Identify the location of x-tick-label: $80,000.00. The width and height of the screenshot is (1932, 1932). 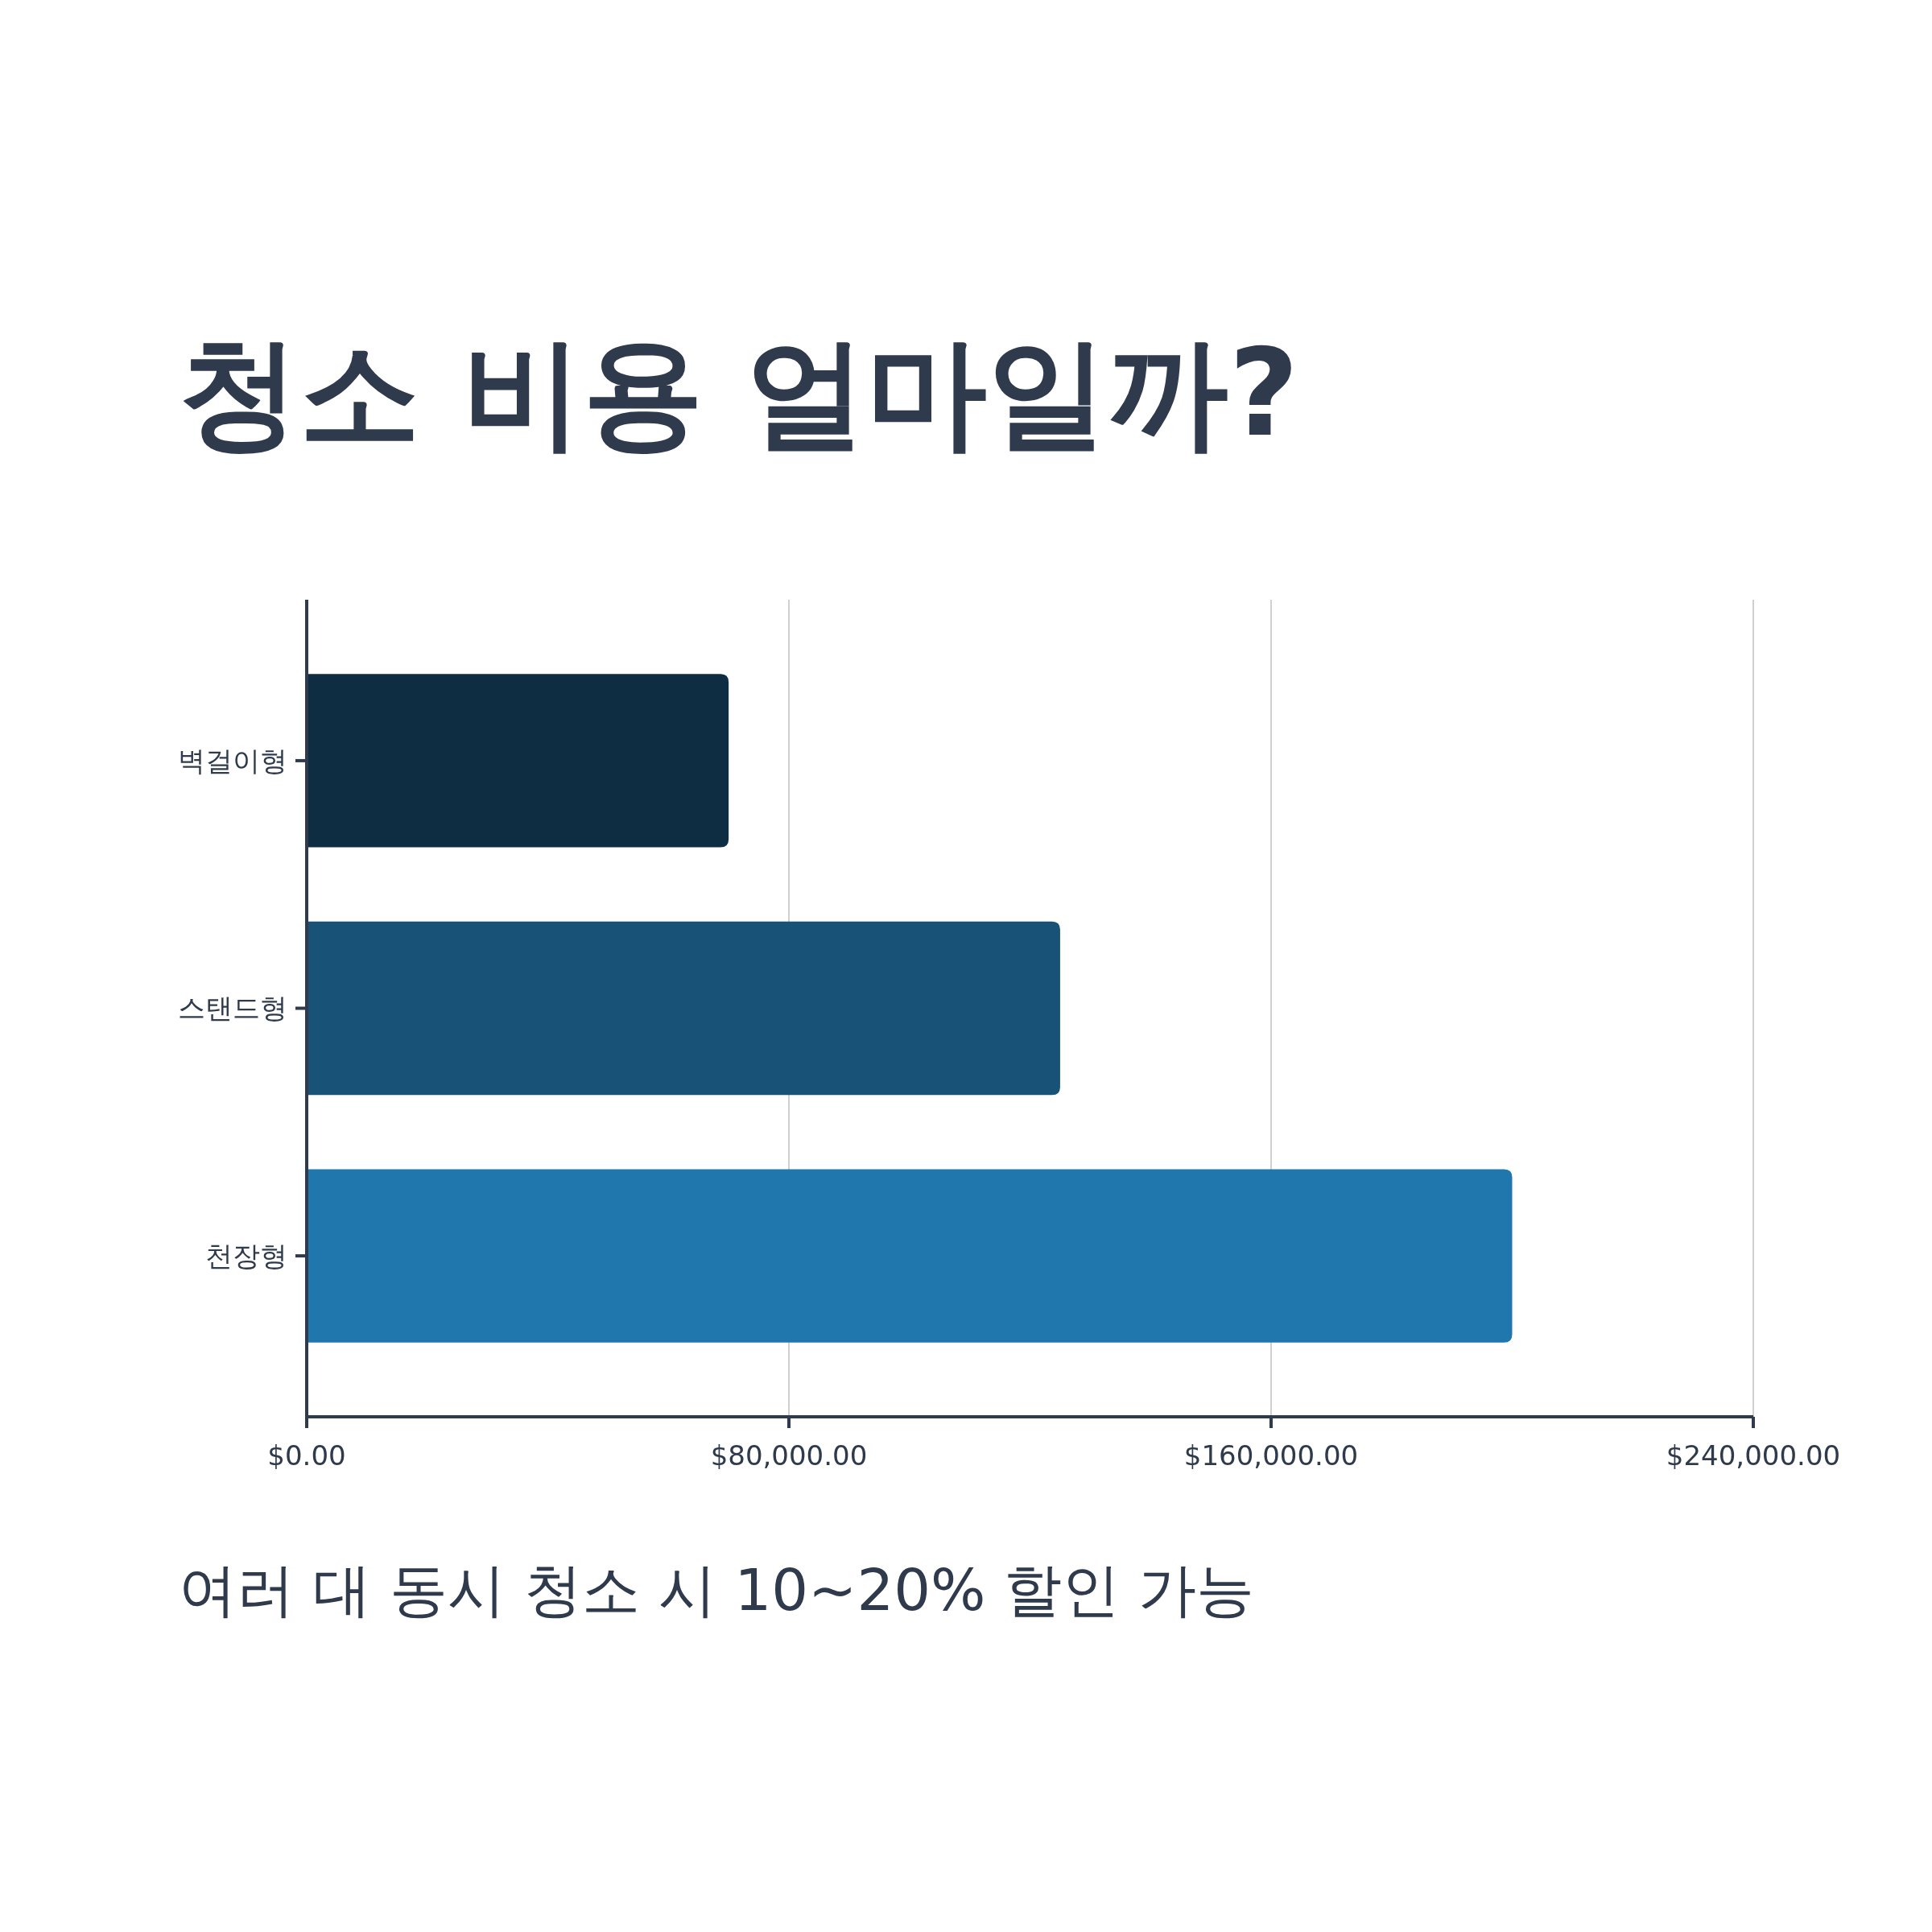
(789, 1455).